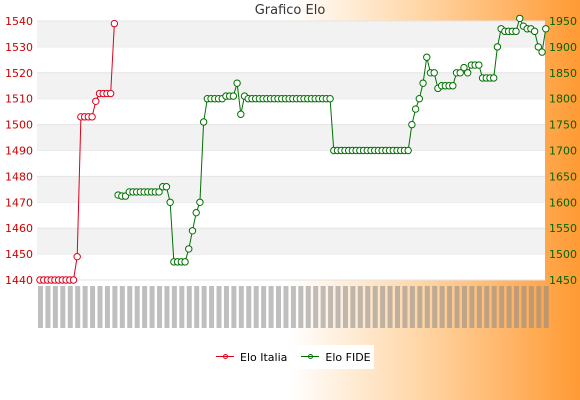 Image resolution: width=580 pixels, height=400 pixels. I want to click on legend-swatch-elo-fide, so click(310, 357).